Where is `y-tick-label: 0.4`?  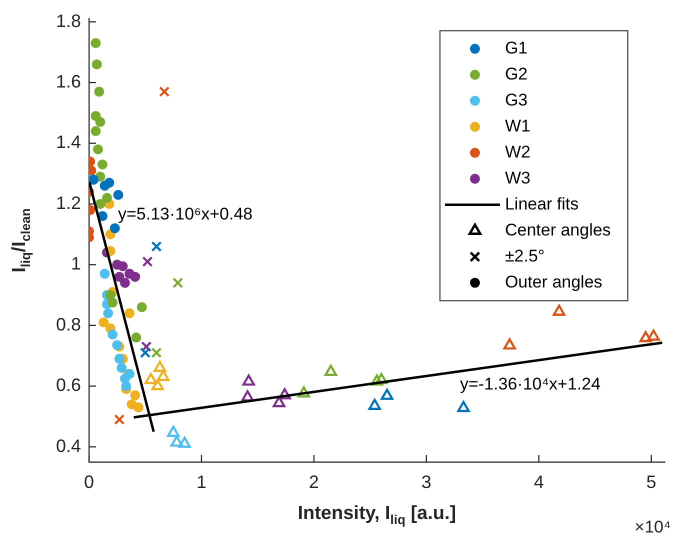
y-tick-label: 0.4 is located at coordinates (68, 446).